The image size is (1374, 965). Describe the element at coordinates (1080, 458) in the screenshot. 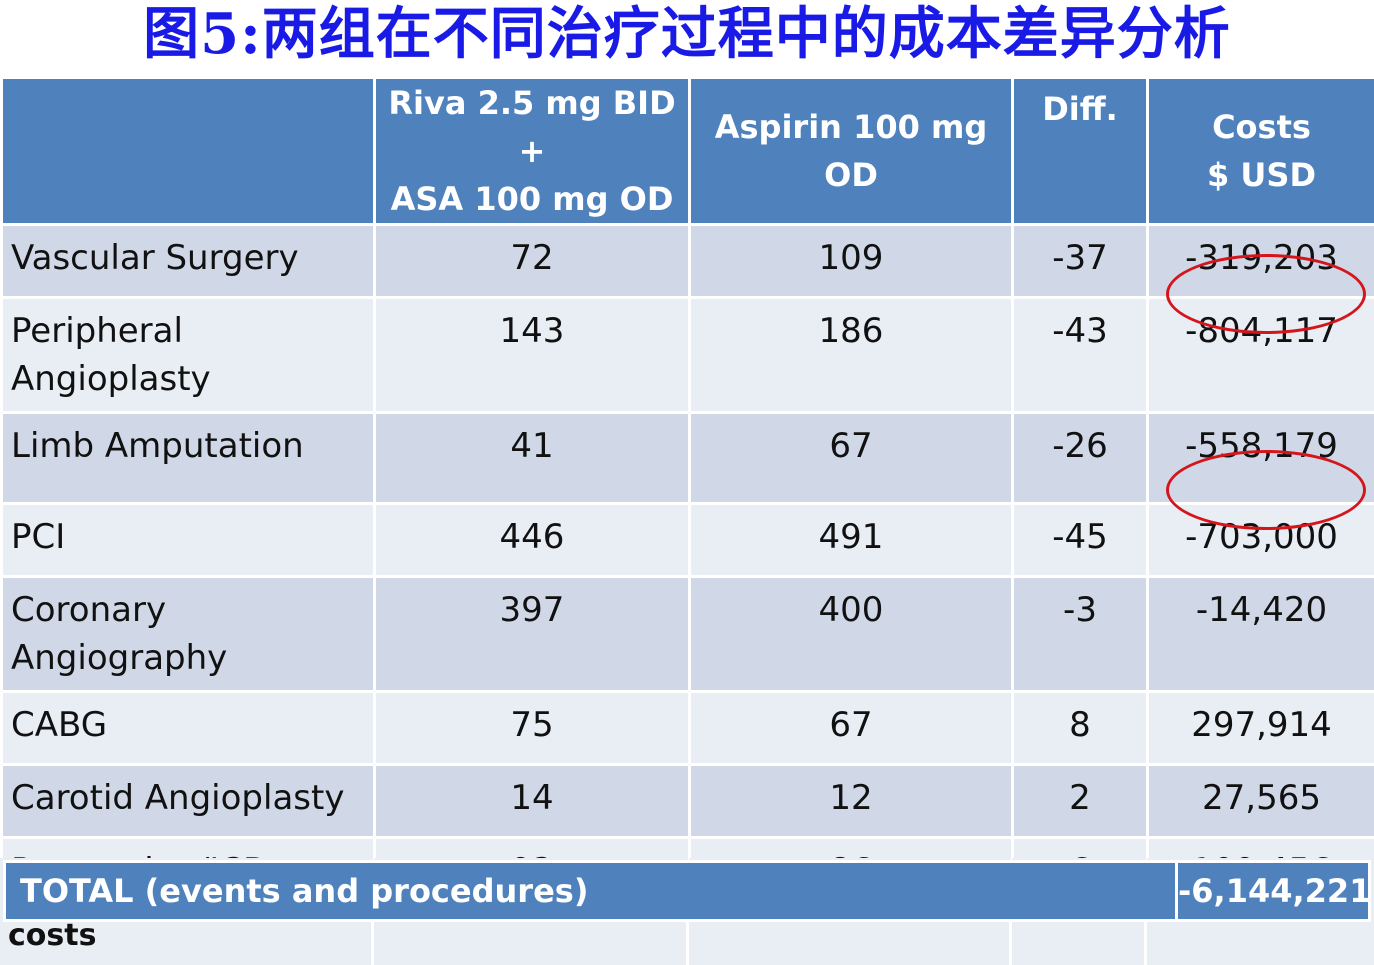

I see `diff-cell: -26` at that location.